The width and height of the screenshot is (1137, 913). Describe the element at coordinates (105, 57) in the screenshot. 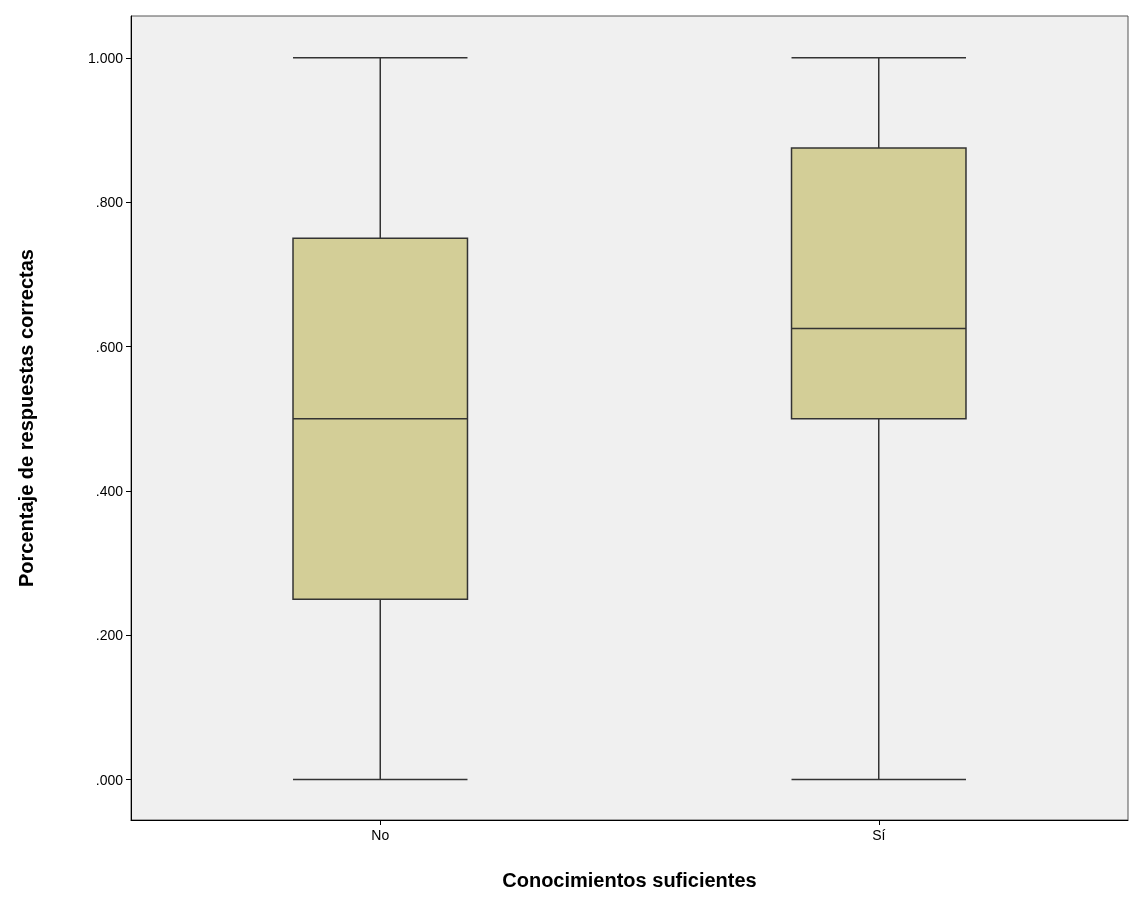

I see `y-tick-label: 1.000` at that location.